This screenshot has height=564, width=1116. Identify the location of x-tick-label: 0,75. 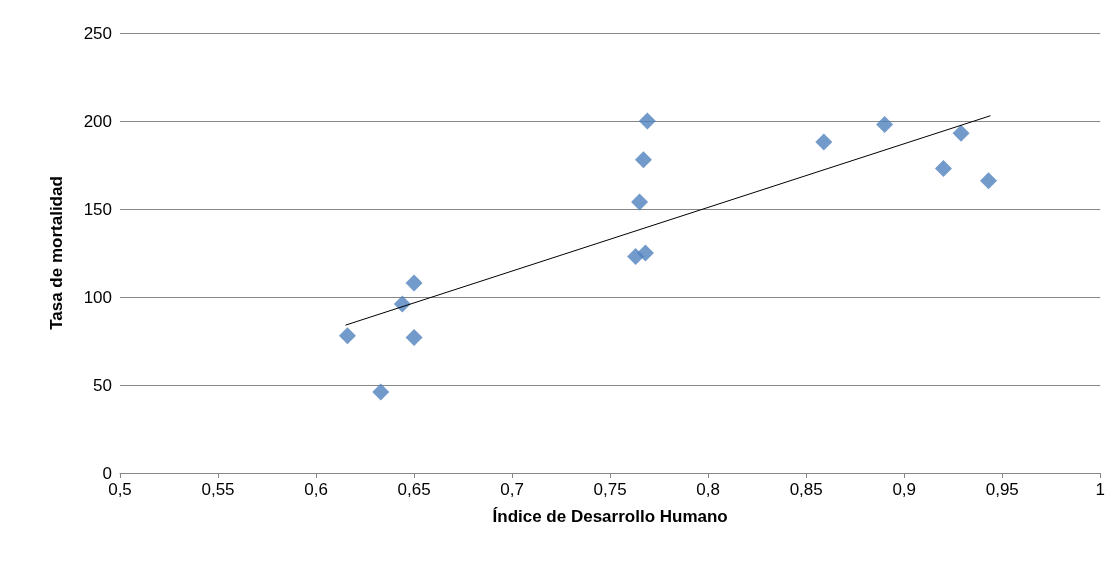
(610, 489).